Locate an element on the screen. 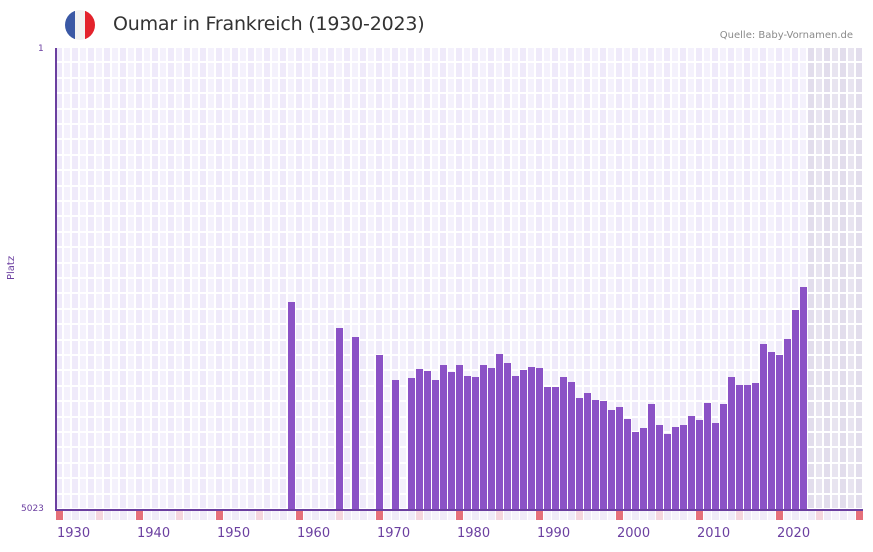 Image resolution: width=873 pixels, height=552 pixels. bar-2008 is located at coordinates (683, 467).